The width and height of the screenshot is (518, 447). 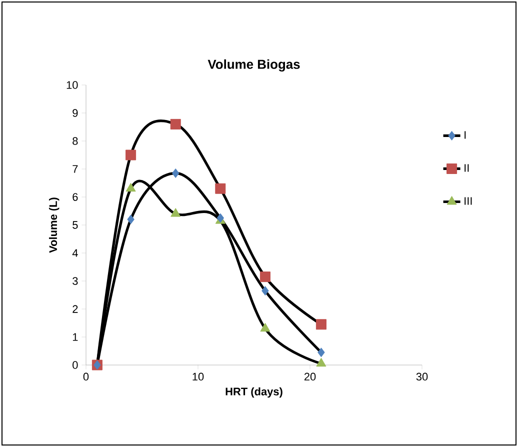 What do you see at coordinates (310, 376) in the screenshot?
I see `x-tick-label: 20` at bounding box center [310, 376].